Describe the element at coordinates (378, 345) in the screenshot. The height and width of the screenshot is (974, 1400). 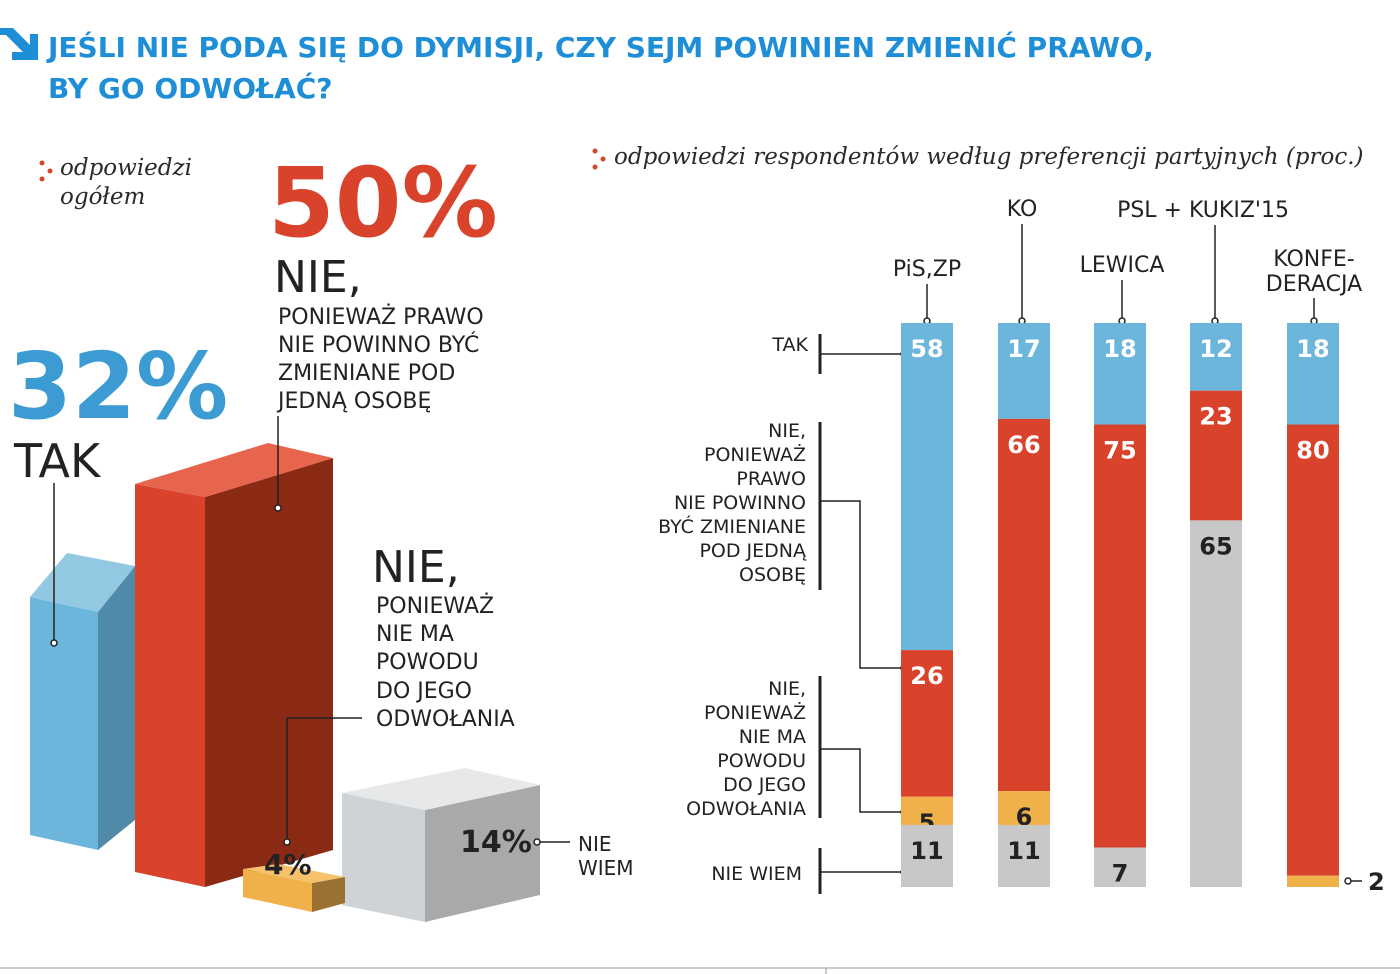
I see `nie-prawo-line: NIE POWINNO BYĆ` at that location.